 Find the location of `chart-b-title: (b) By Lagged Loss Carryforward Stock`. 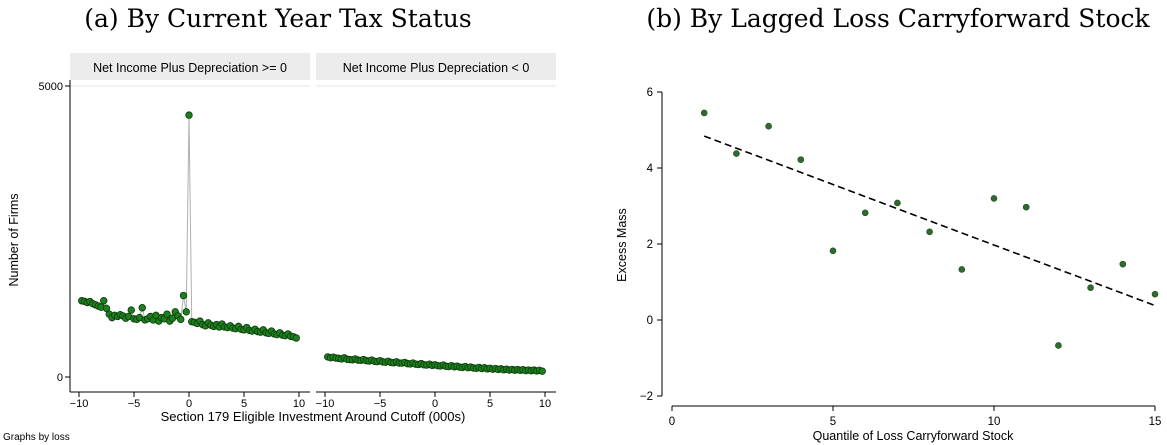

chart-b-title: (b) By Lagged Loss Carryforward Stock is located at coordinates (898, 18).